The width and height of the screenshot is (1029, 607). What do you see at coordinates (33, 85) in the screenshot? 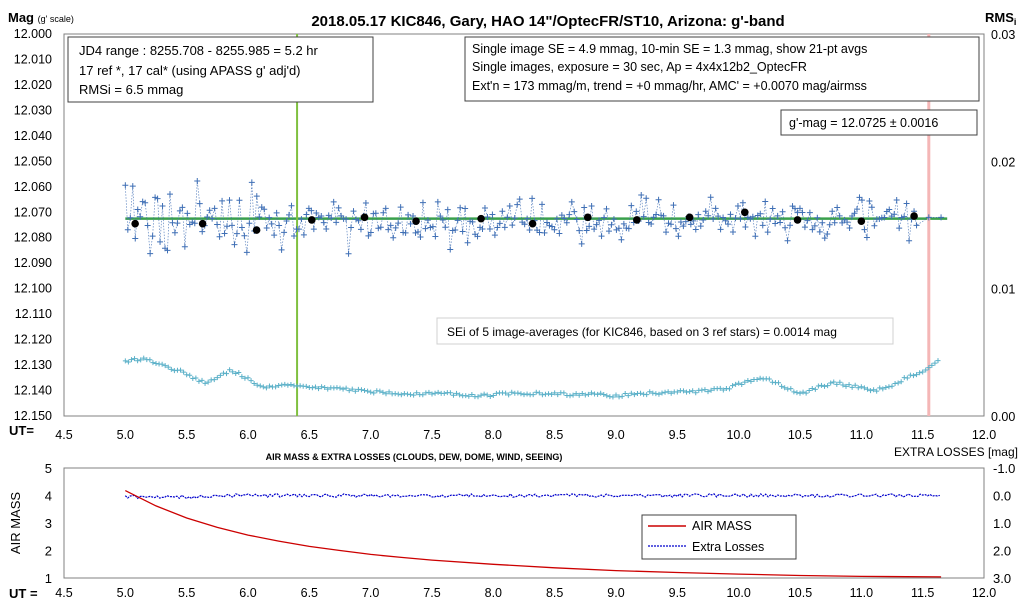
I see `top-y-tick-label: 12.020` at bounding box center [33, 85].